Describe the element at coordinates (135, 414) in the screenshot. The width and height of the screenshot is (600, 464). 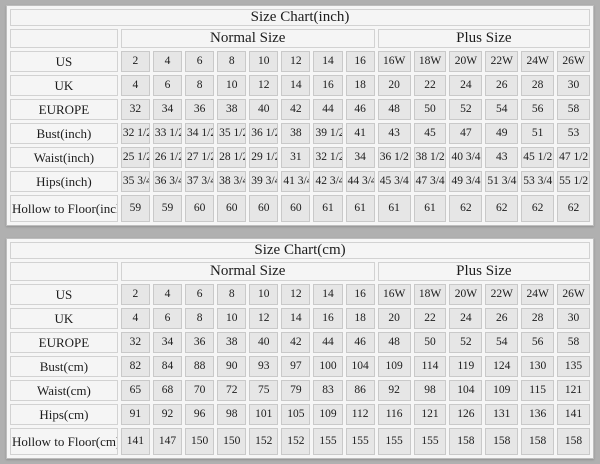
I see `size-value-cell: 91` at that location.